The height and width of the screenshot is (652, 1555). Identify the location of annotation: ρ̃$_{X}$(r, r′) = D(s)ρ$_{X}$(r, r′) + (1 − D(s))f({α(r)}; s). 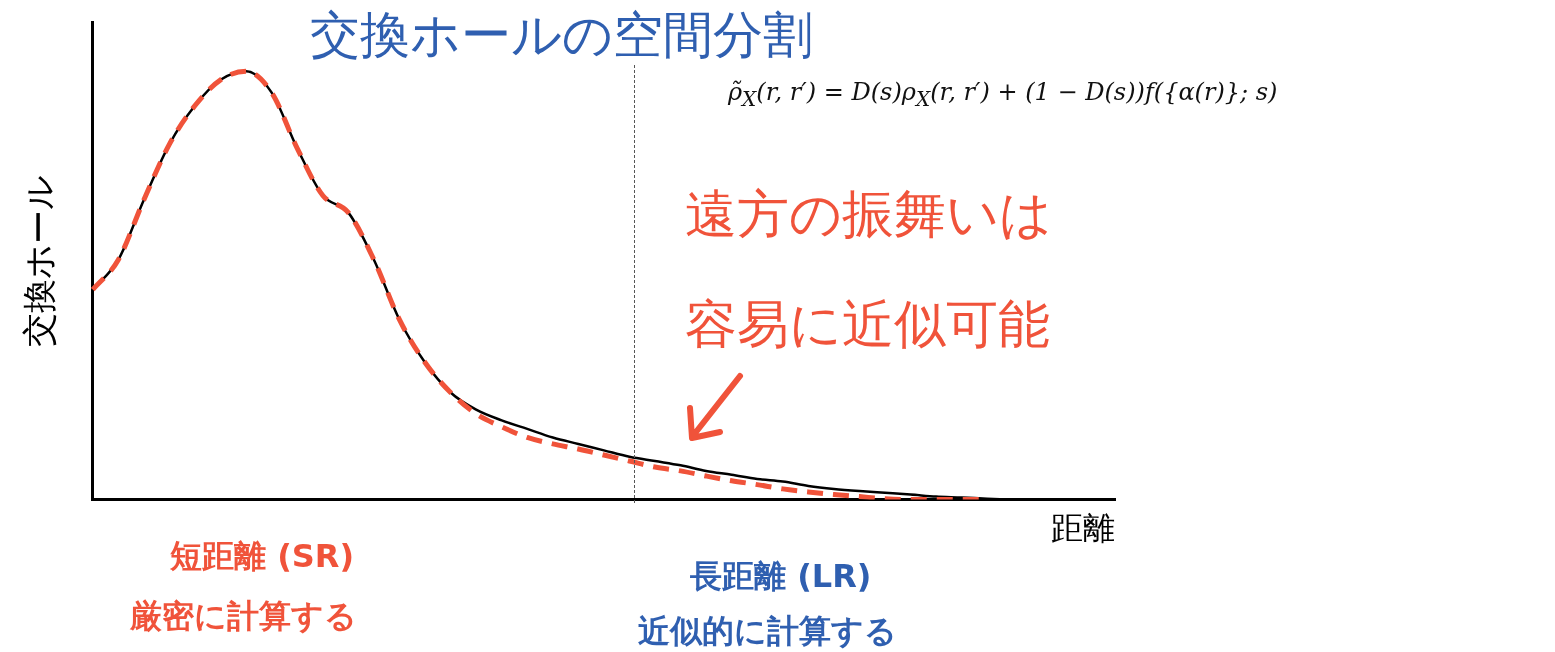
(1003, 94).